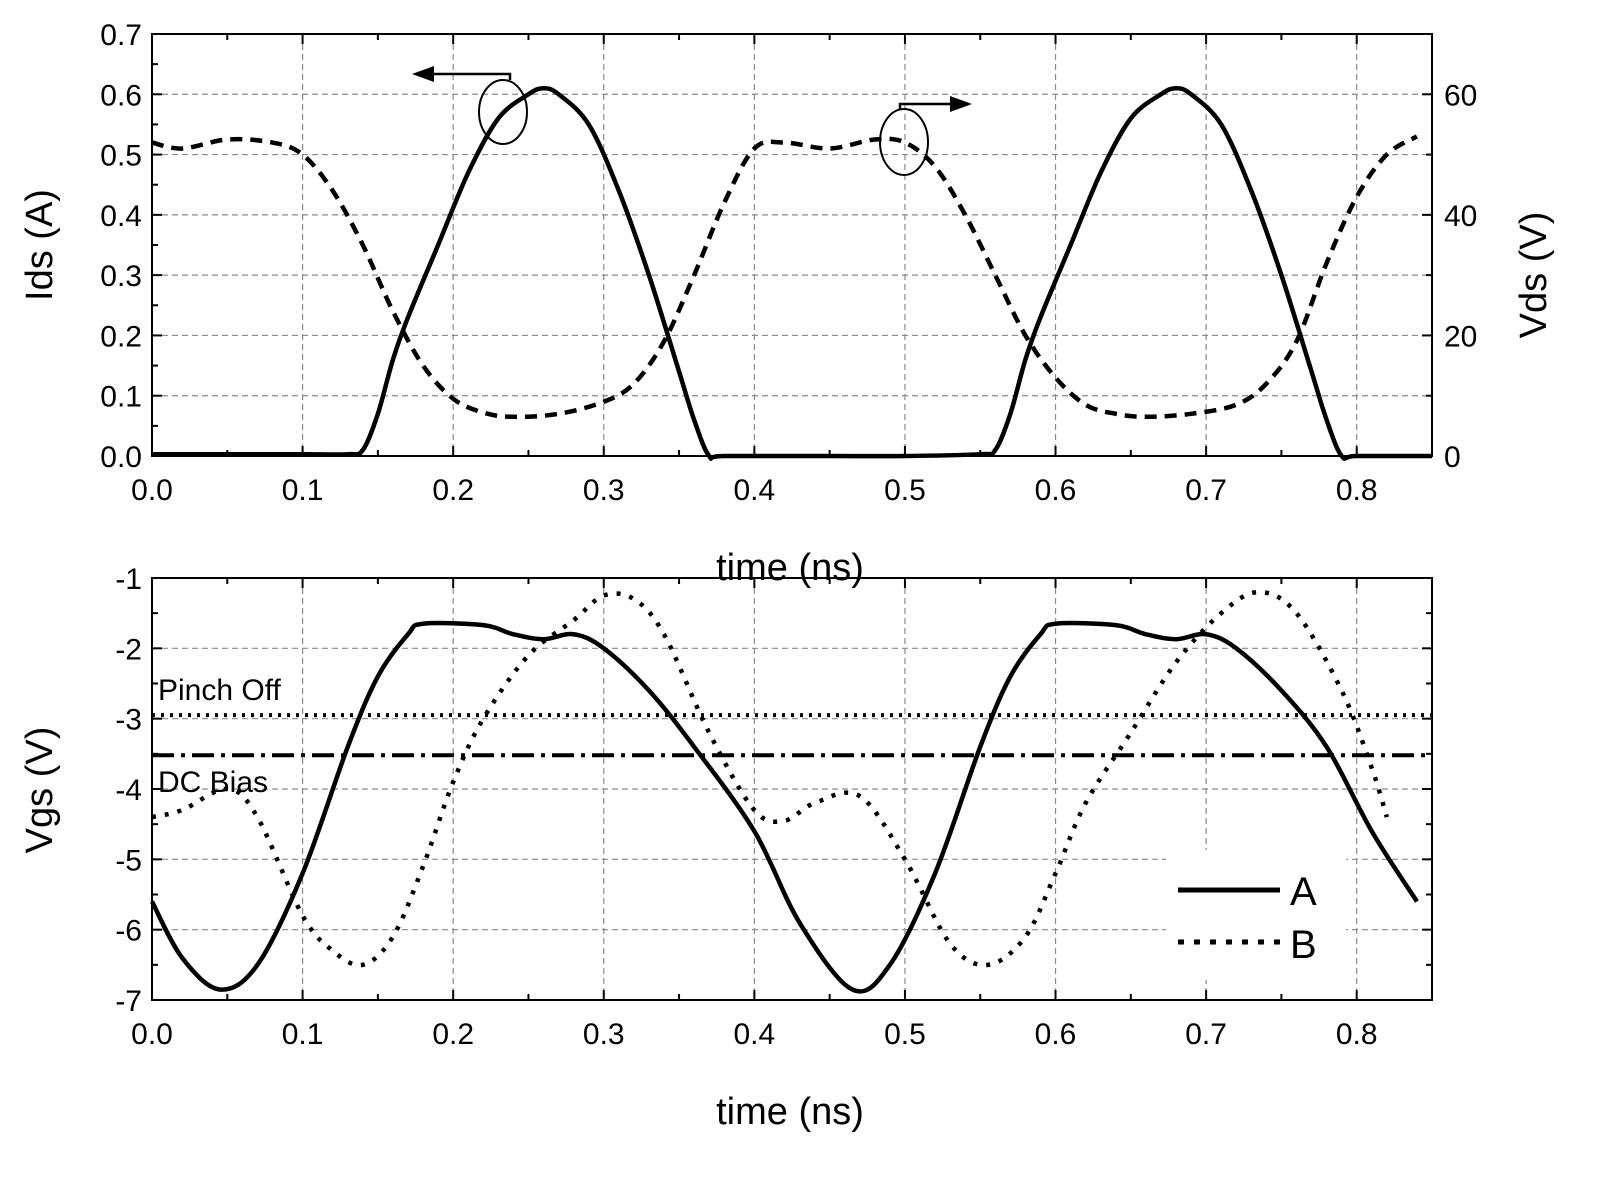 This screenshot has height=1181, width=1614. Describe the element at coordinates (121, 216) in the screenshot. I see `y-tick-label: 0.4` at that location.